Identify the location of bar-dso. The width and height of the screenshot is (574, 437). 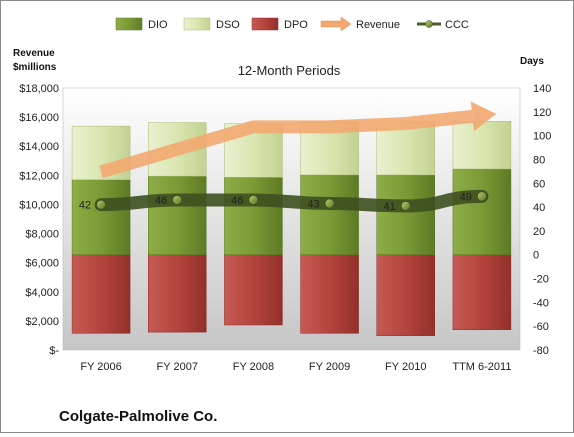
(482, 145).